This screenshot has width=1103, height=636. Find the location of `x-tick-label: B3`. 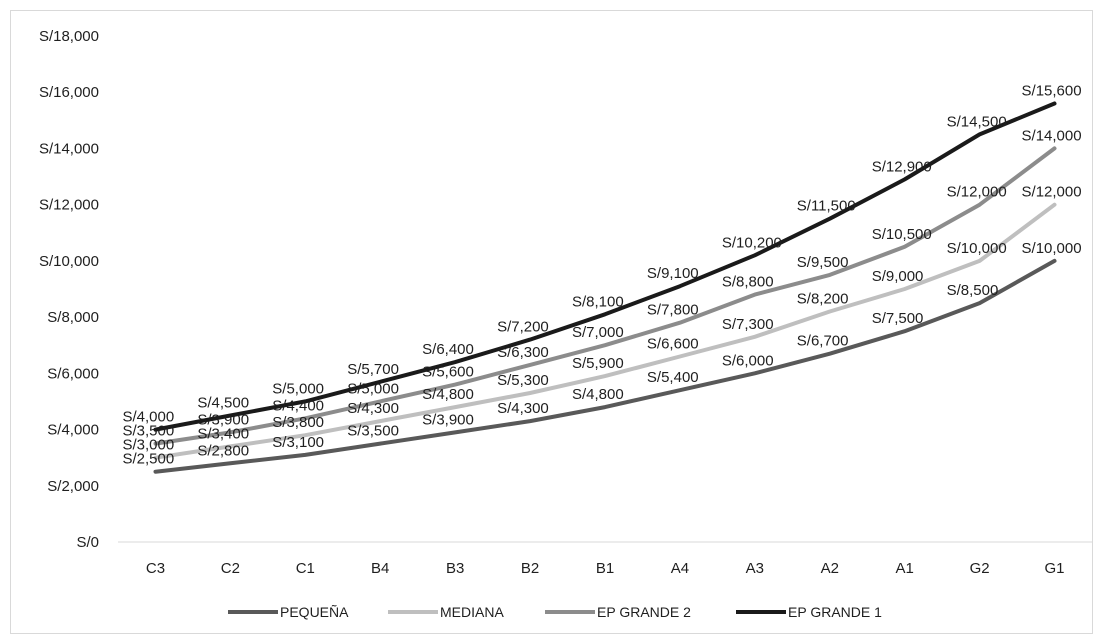

x-tick-label: B3 is located at coordinates (455, 568).